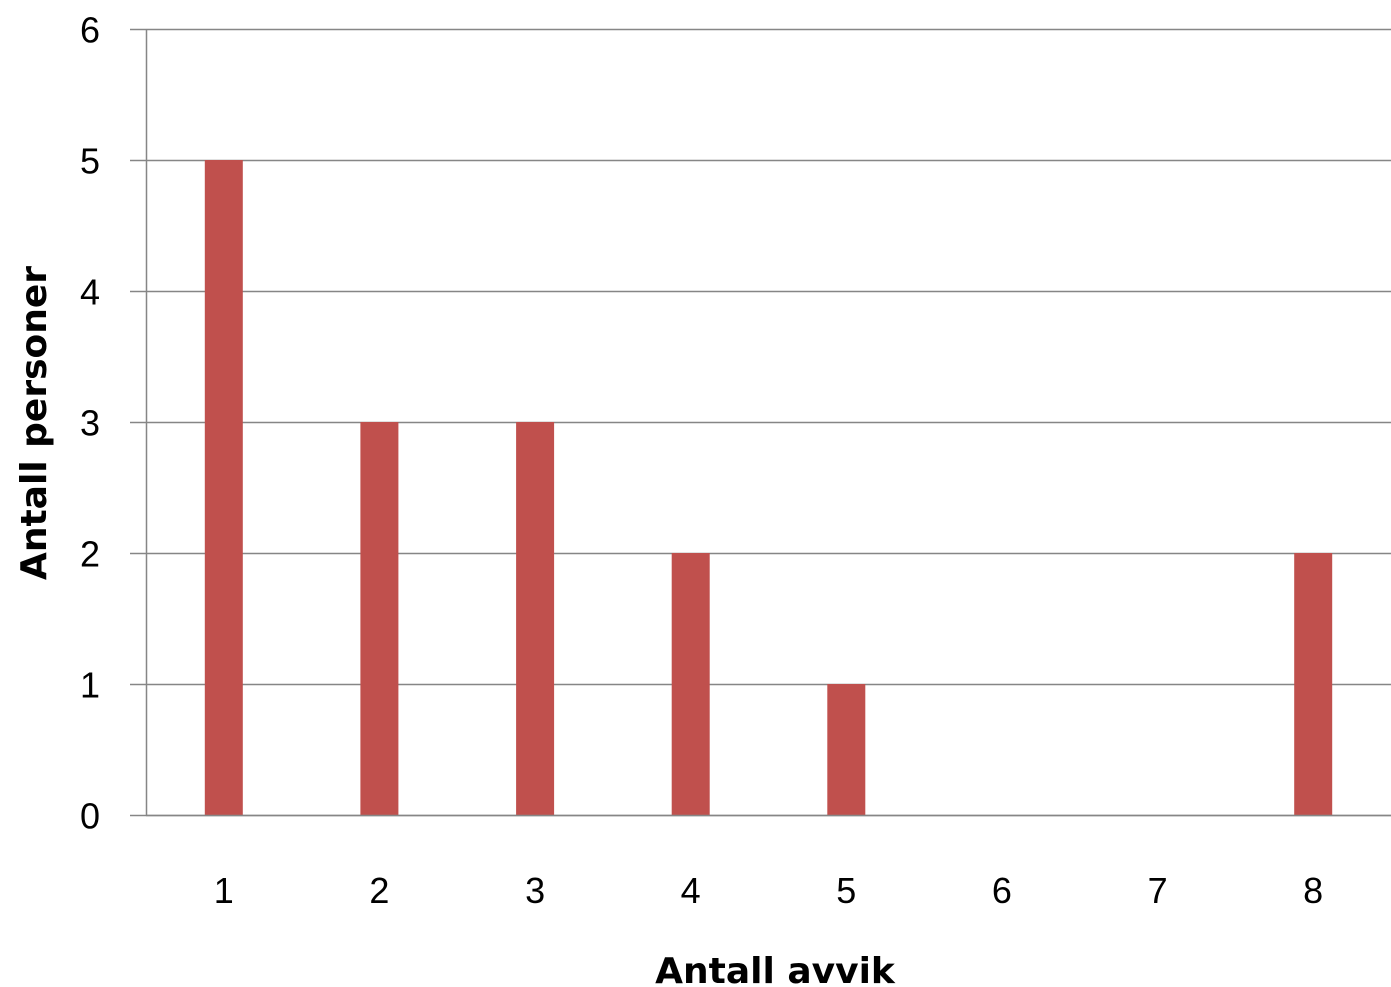 Image resolution: width=1391 pixels, height=987 pixels. Describe the element at coordinates (846, 890) in the screenshot. I see `x-tick-label: 5` at that location.